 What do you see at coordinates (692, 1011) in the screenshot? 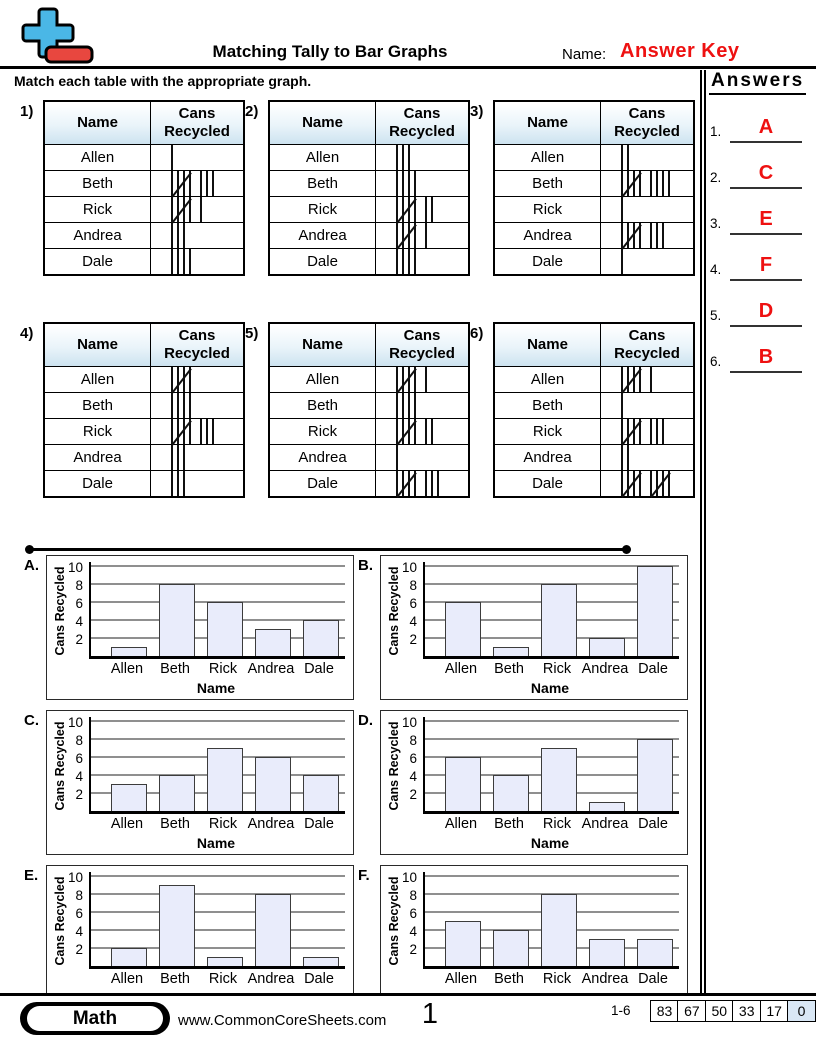
I see `score-box: 67` at bounding box center [692, 1011].